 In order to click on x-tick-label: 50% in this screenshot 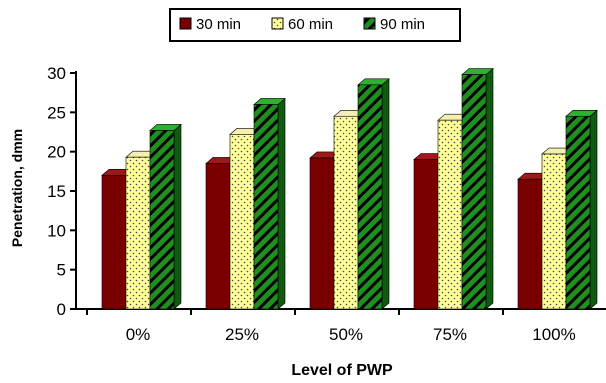, I will do `click(346, 334)`.